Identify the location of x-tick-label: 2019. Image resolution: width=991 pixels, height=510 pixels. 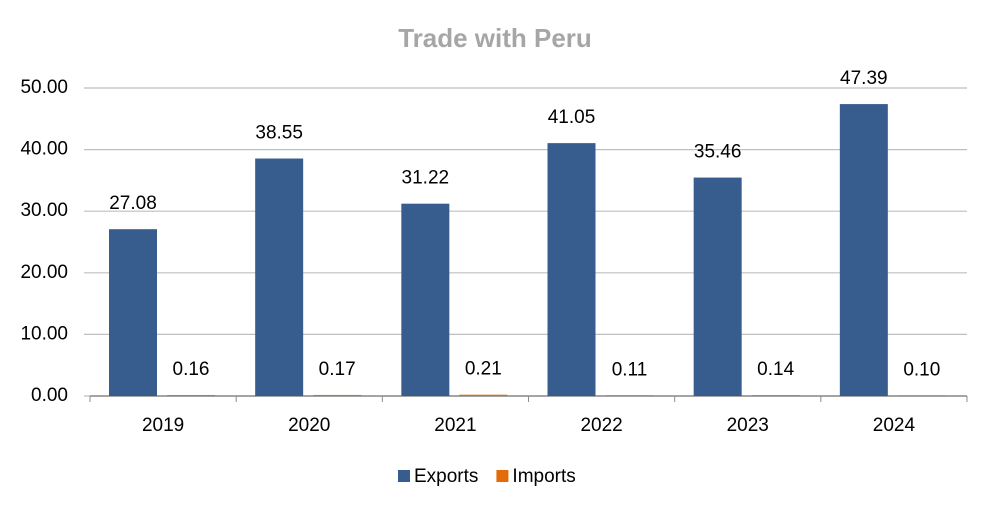
(163, 425).